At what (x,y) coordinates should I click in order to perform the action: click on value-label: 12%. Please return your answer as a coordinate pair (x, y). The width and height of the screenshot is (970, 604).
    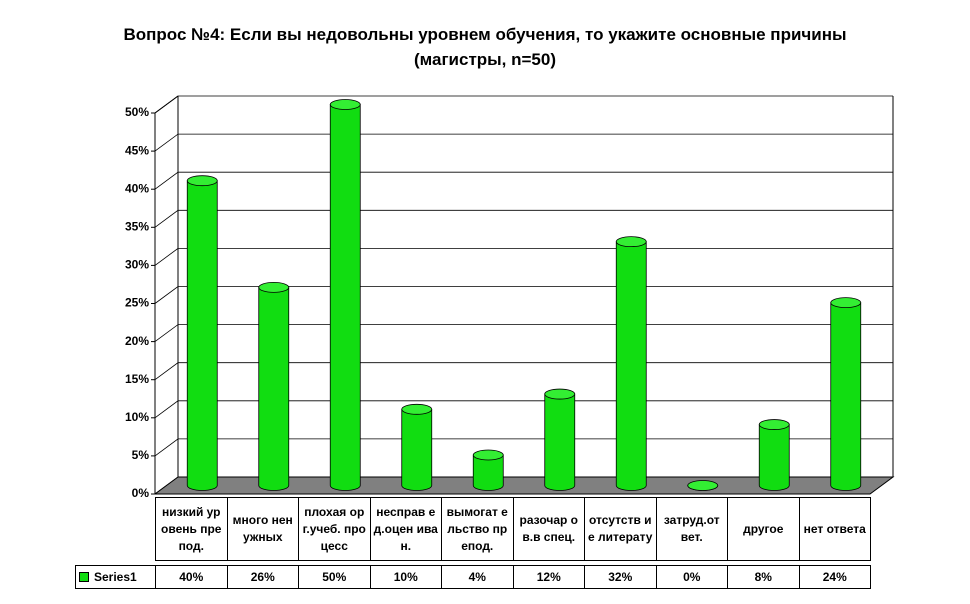
    Looking at the image, I should click on (548, 577).